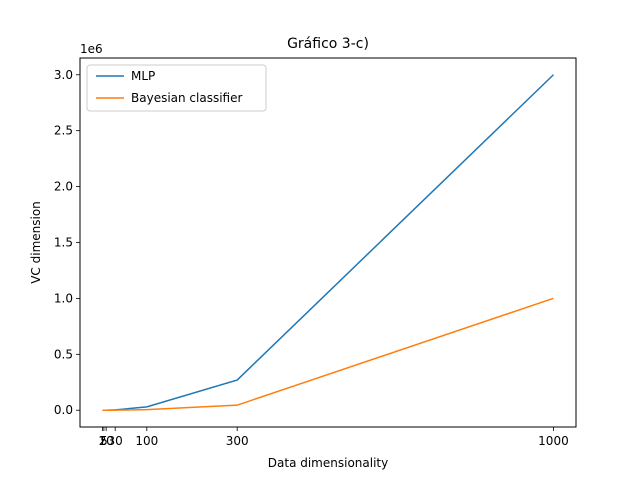 The image size is (640, 480). I want to click on x-tick-label: 5, so click(104, 441).